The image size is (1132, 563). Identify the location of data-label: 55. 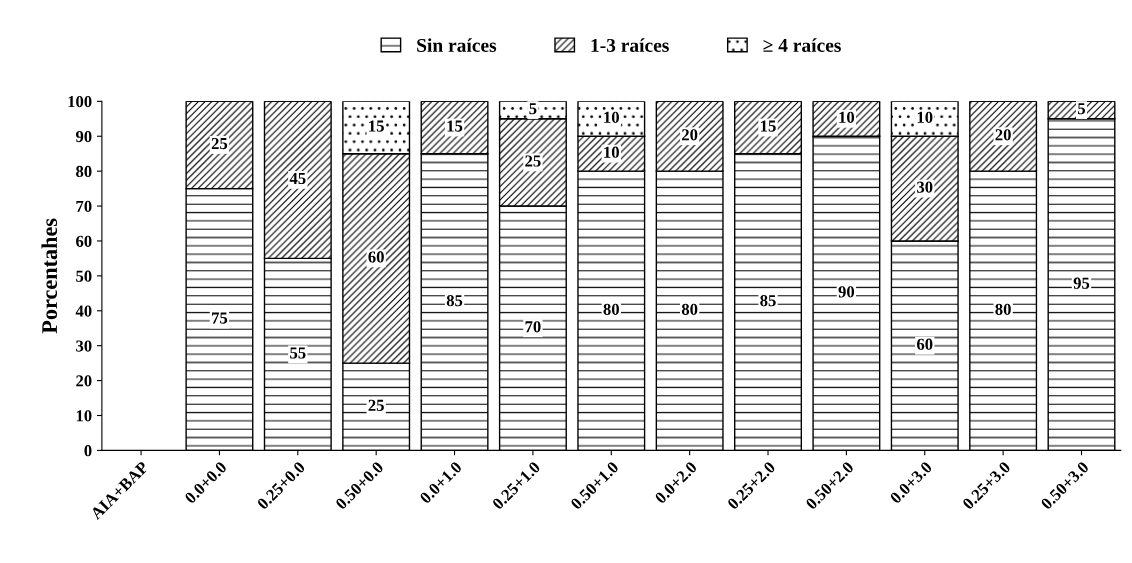
(298, 353).